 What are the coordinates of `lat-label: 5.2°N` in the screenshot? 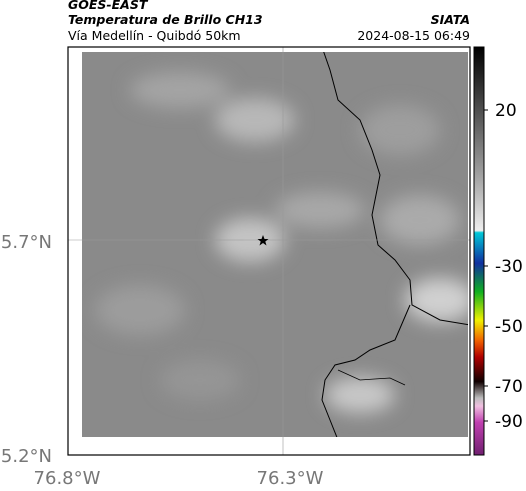 It's located at (26, 456).